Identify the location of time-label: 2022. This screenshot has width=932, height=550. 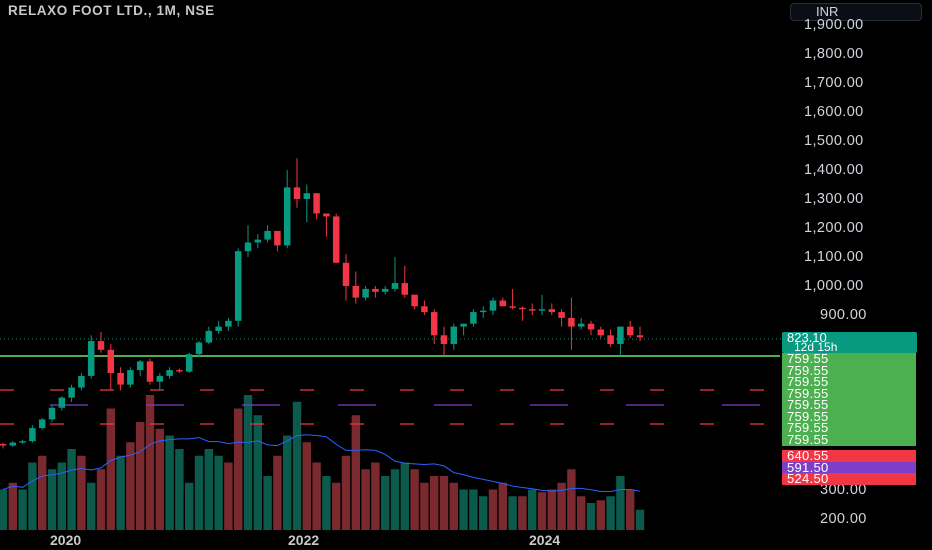
(304, 540).